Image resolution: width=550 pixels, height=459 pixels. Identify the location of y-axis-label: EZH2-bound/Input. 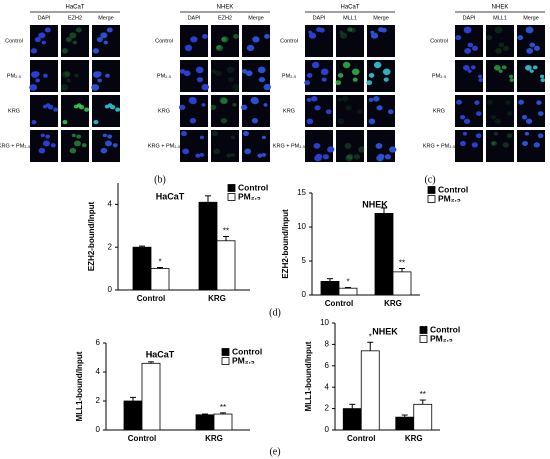
(285, 244).